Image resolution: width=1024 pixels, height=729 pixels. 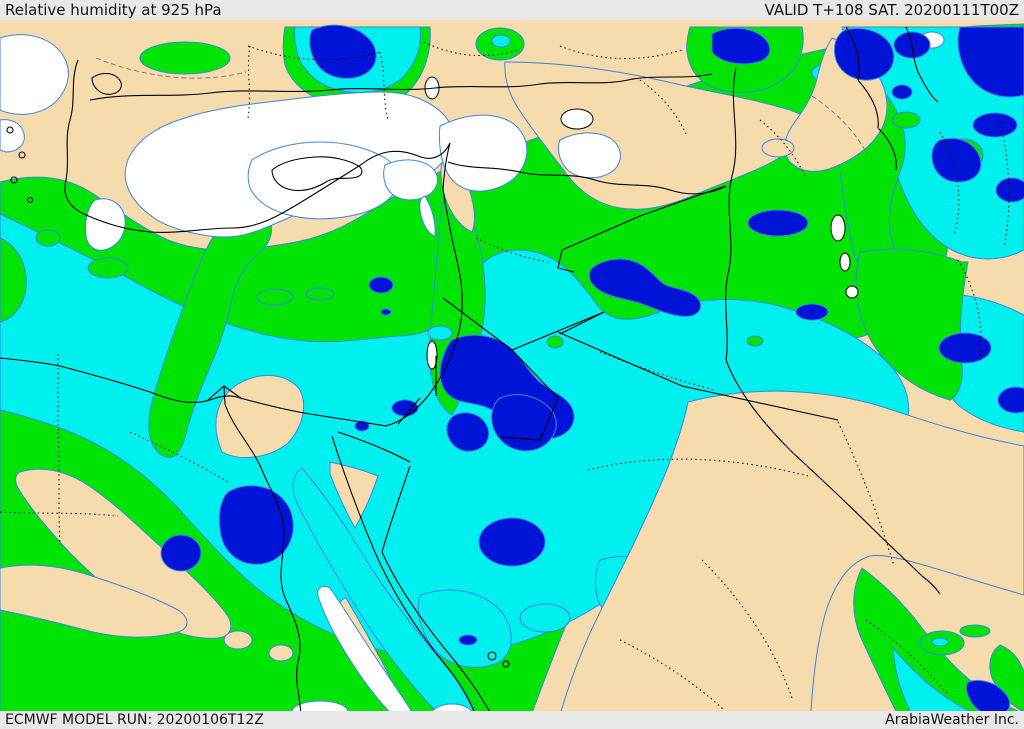 I want to click on nile-river, so click(x=263, y=566).